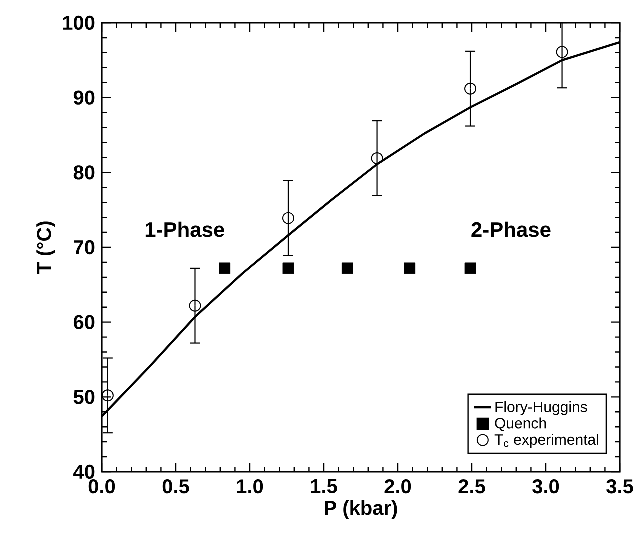  I want to click on y-tick-label: 100, so click(79, 23).